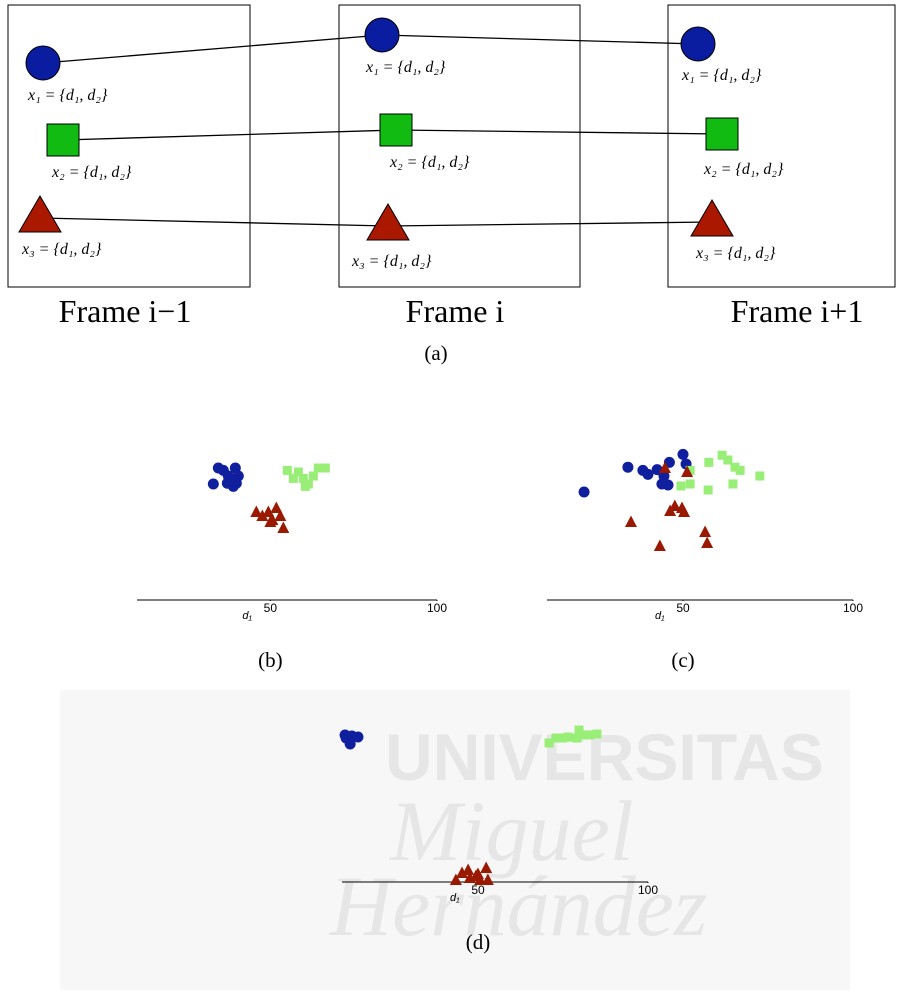 This screenshot has height=998, width=897. Describe the element at coordinates (292, 567) in the screenshot. I see `scatter-chart: 50 100 d₁ (b)` at that location.